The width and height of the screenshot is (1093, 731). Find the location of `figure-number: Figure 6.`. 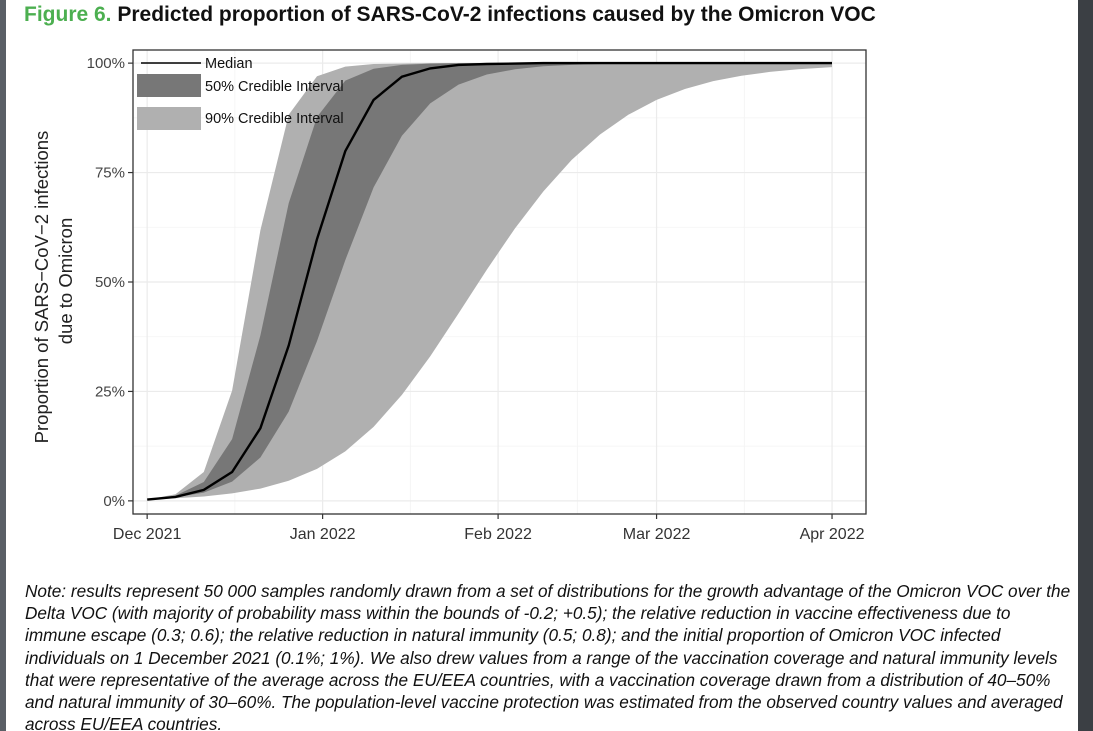

figure-number: Figure 6. is located at coordinates (68, 14).